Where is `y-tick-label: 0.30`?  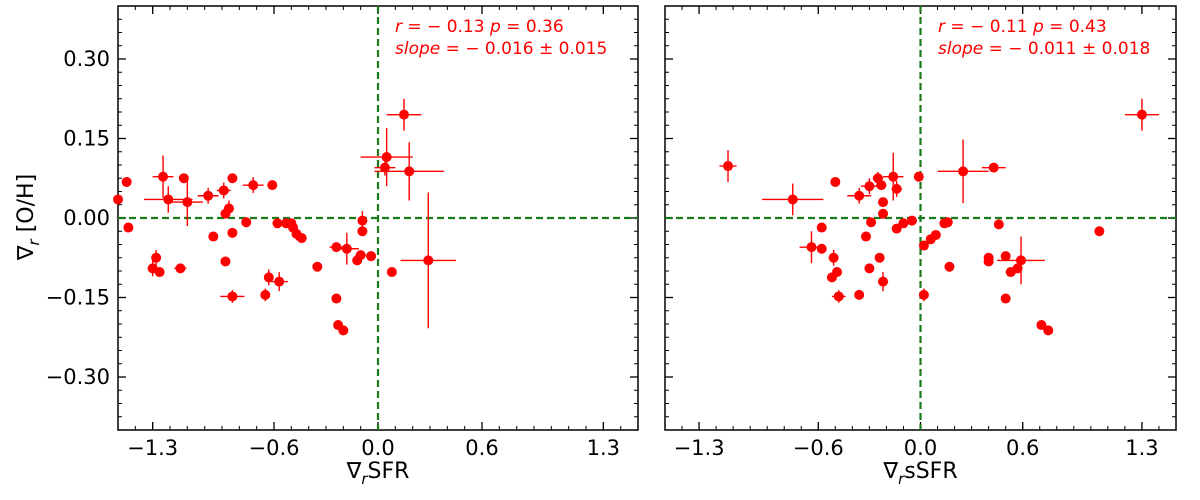 y-tick-label: 0.30 is located at coordinates (86, 59).